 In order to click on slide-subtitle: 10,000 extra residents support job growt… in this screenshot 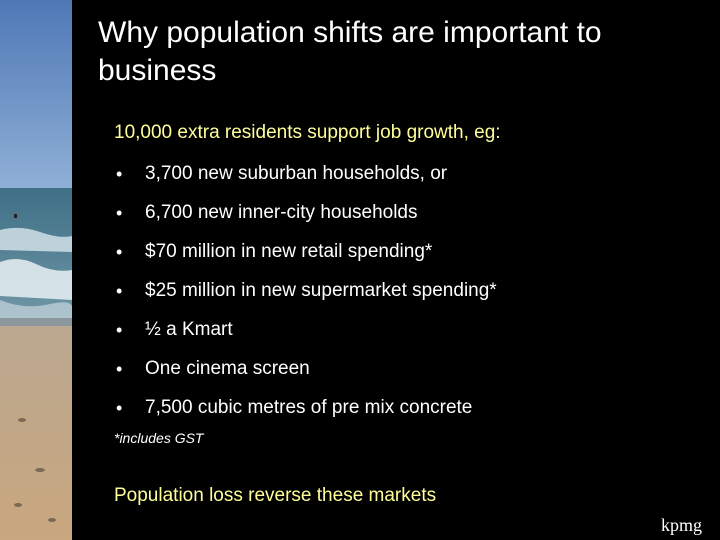, I will do `click(307, 132)`.